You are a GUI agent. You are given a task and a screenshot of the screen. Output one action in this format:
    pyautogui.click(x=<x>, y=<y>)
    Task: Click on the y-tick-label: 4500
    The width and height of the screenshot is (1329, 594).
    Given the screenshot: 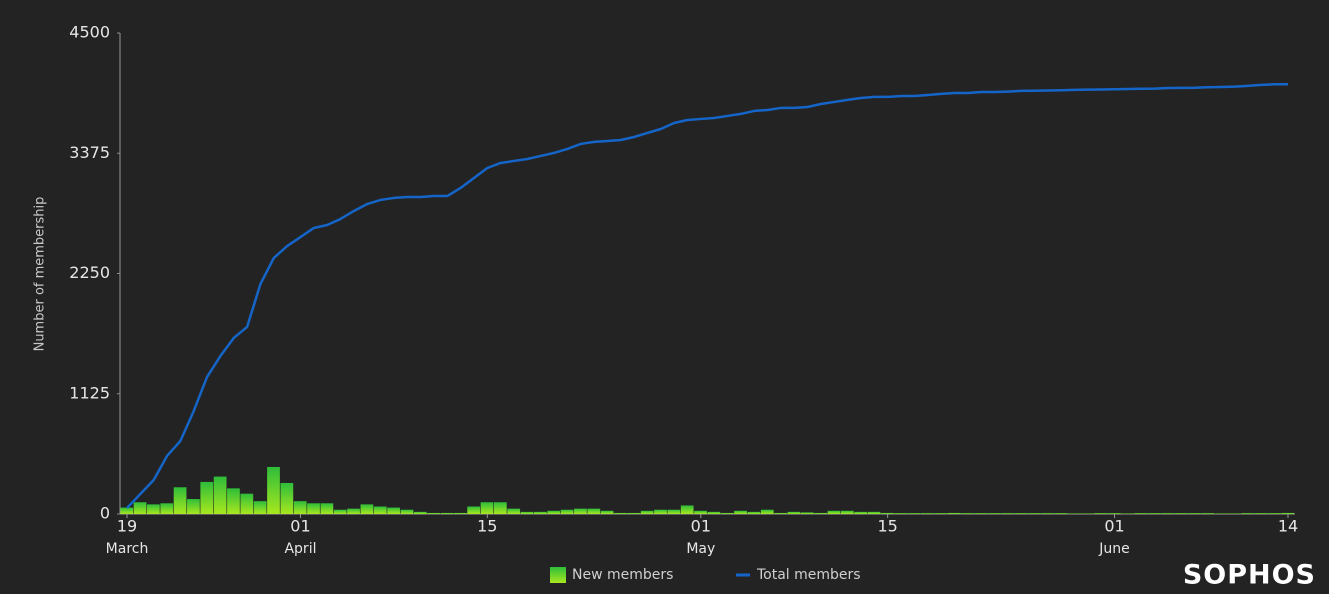 What is the action you would take?
    pyautogui.click(x=89, y=32)
    